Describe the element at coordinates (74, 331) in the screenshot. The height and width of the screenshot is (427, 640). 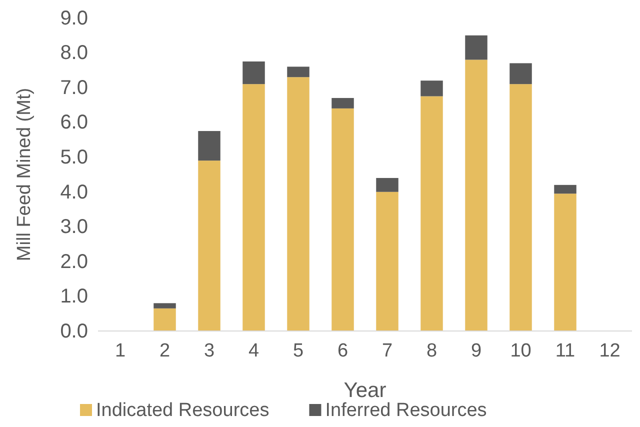
I see `y-tick-label: 0.0` at that location.